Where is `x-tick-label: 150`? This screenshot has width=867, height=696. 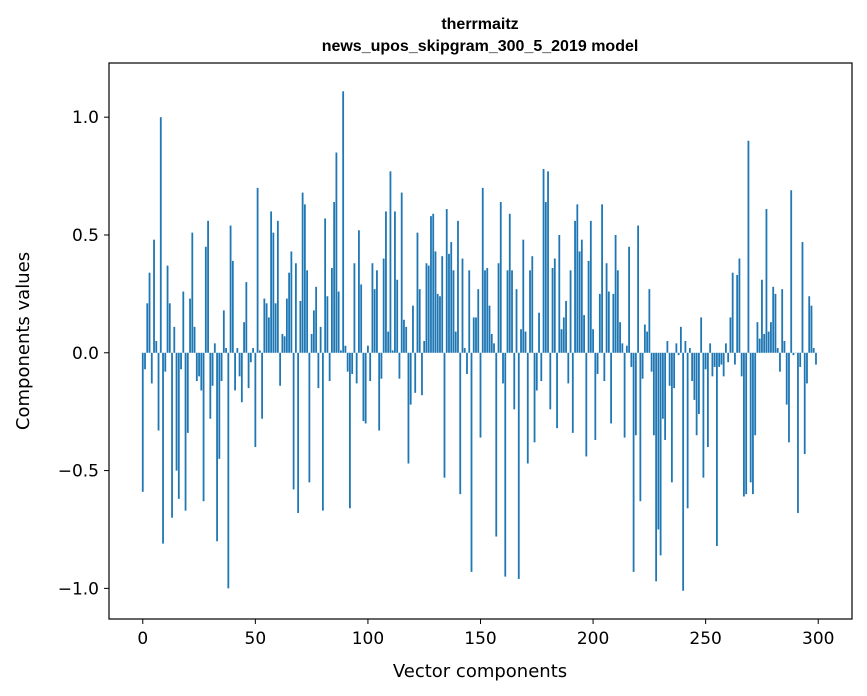
x-tick-label: 150 is located at coordinates (480, 639).